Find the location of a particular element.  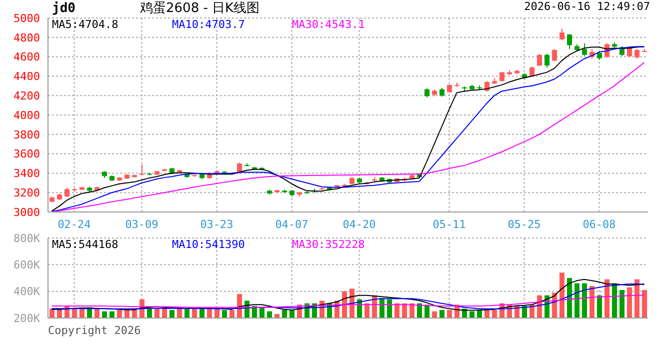

x-tick-label: 04-20 is located at coordinates (359, 224).